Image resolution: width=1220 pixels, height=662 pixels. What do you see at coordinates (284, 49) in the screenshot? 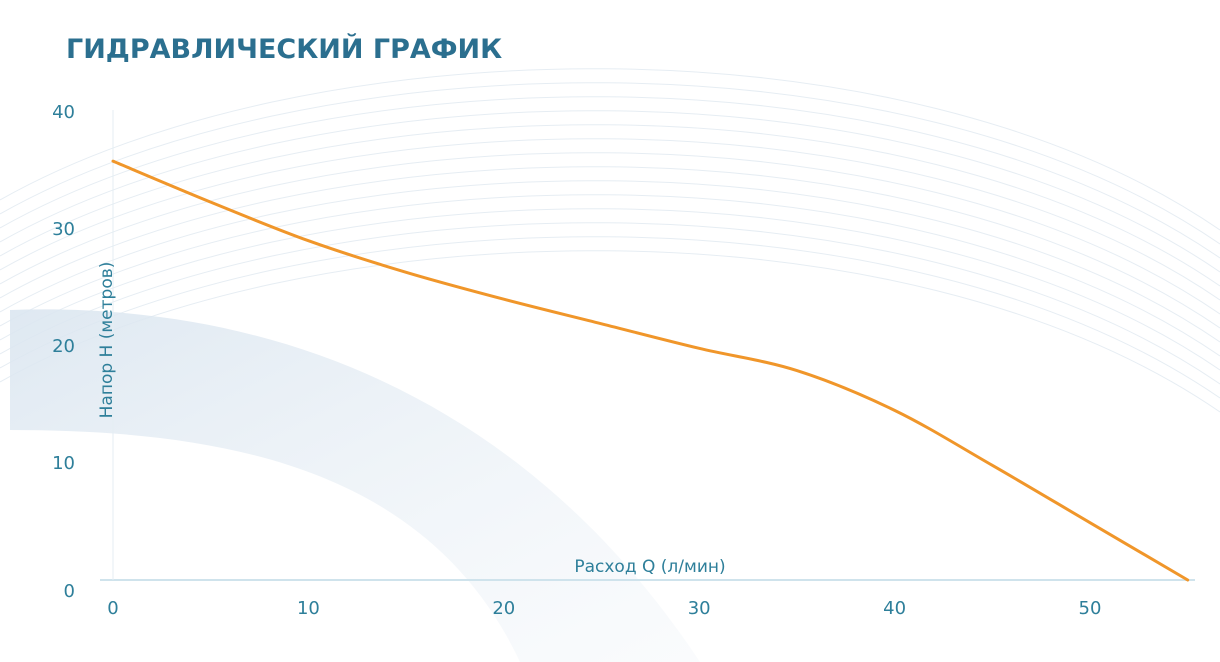
I see `chart-title: ГИДРАВЛИЧЕСКИЙ ГРАФИК` at bounding box center [284, 49].